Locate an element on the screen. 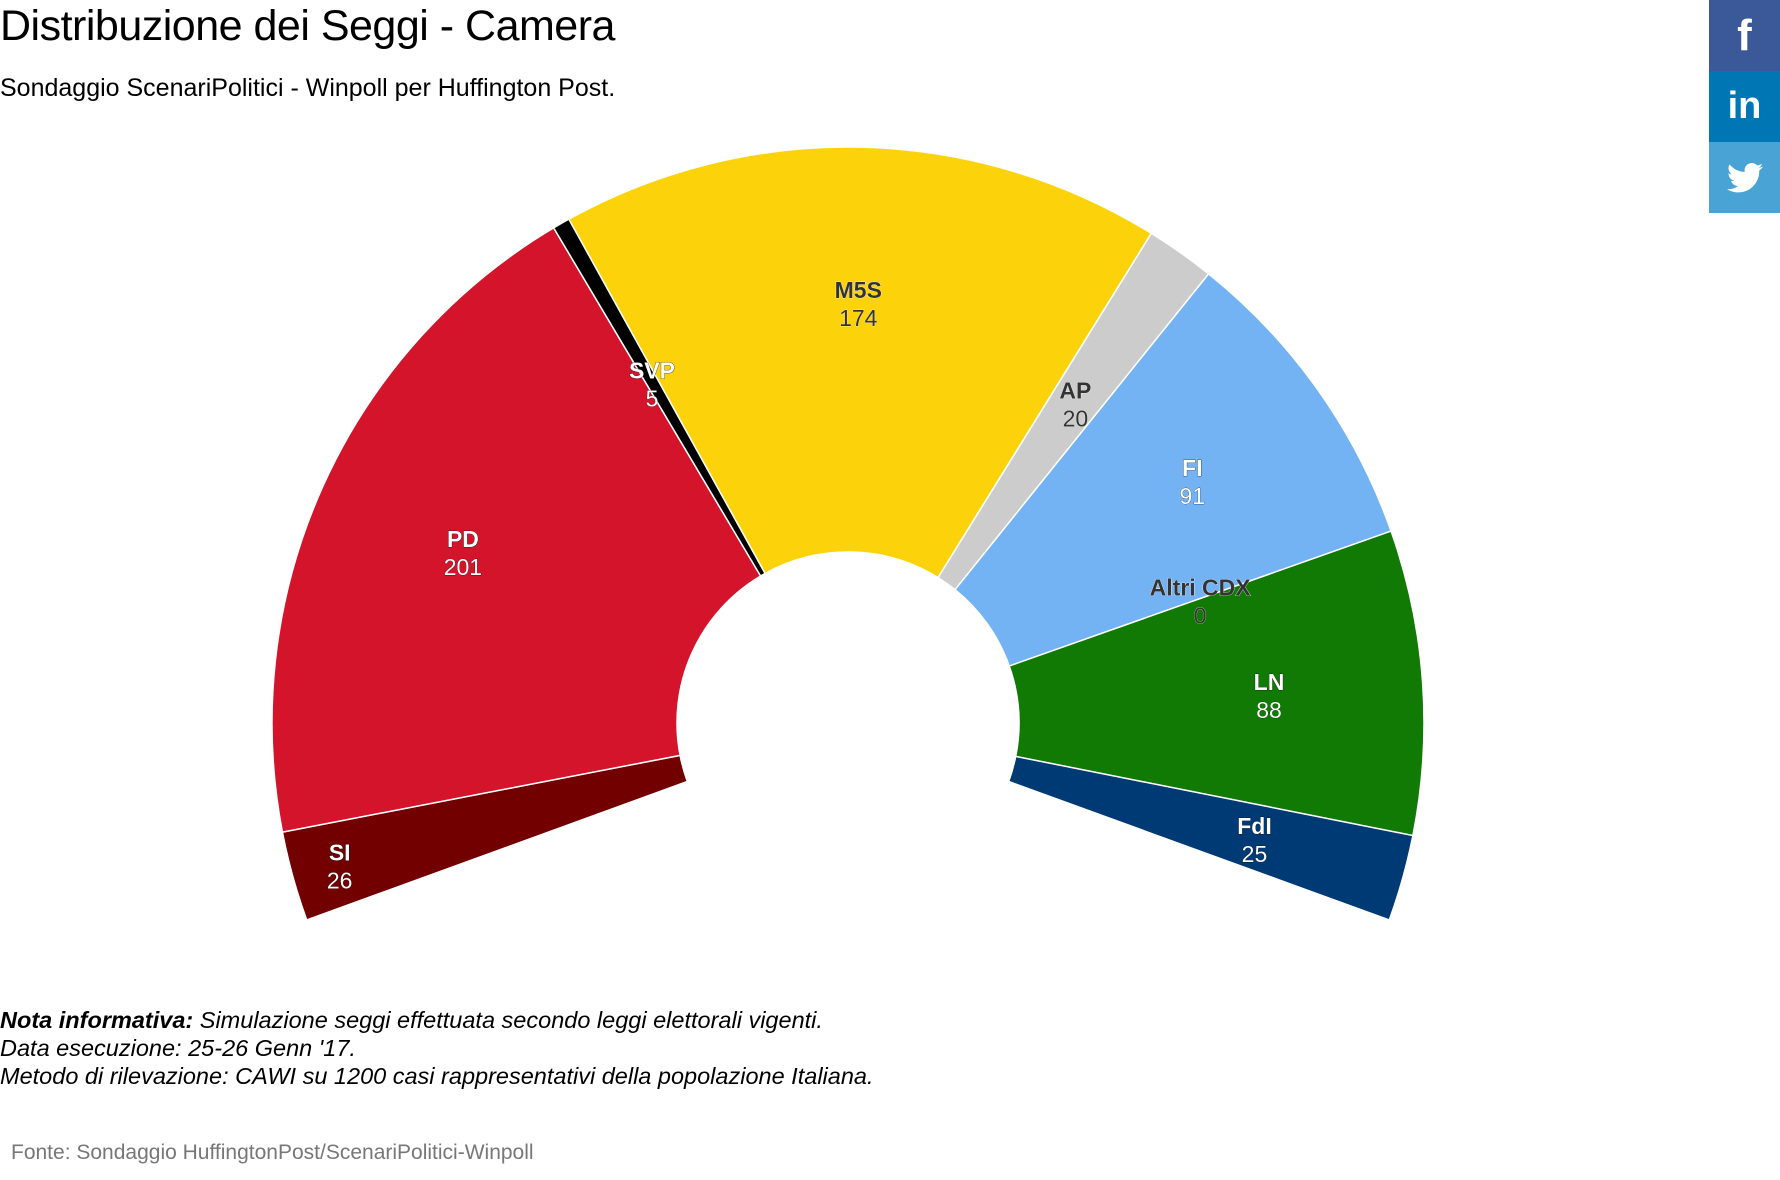  twitter-share-button is located at coordinates (1744, 177).